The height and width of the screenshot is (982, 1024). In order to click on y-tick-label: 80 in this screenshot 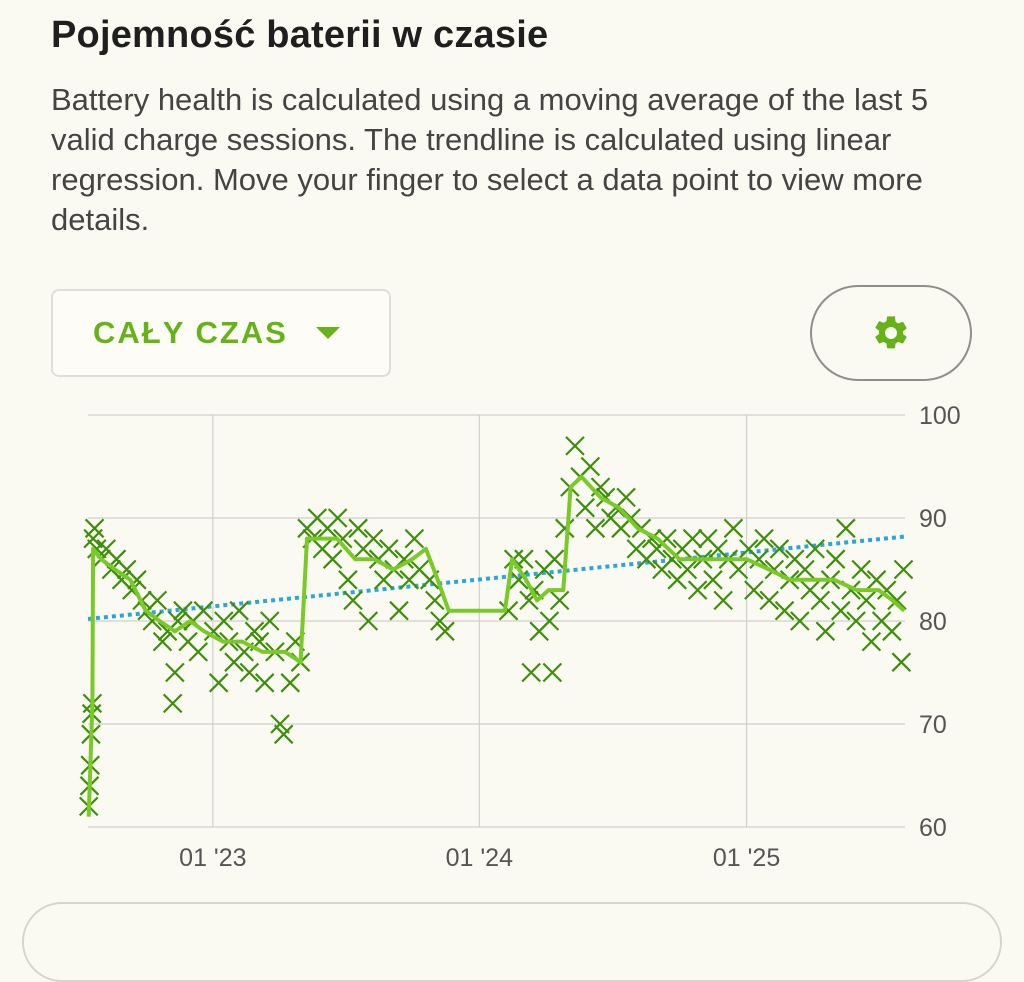, I will do `click(933, 622)`.